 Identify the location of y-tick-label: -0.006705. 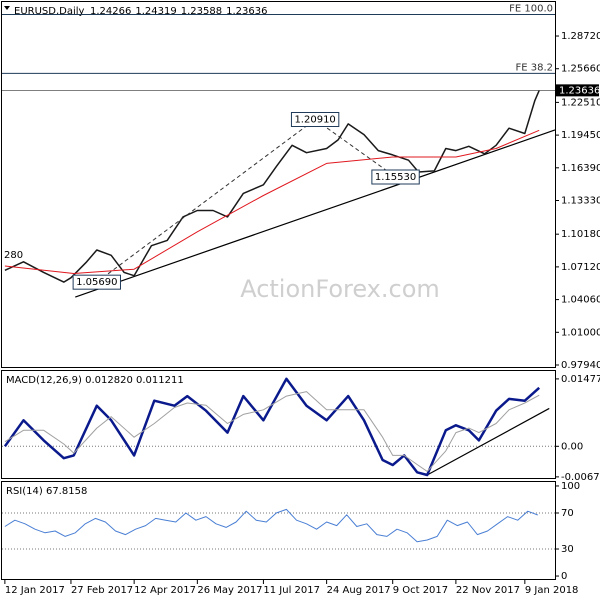
(580, 477).